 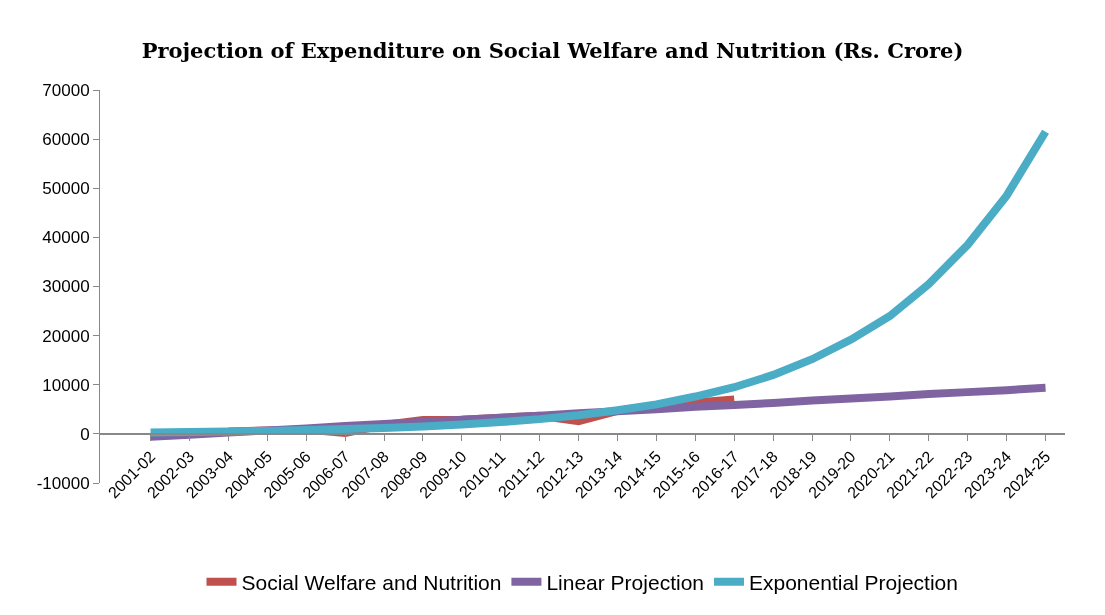 What do you see at coordinates (853, 582) in the screenshot?
I see `legend-label: Exponential Projection` at bounding box center [853, 582].